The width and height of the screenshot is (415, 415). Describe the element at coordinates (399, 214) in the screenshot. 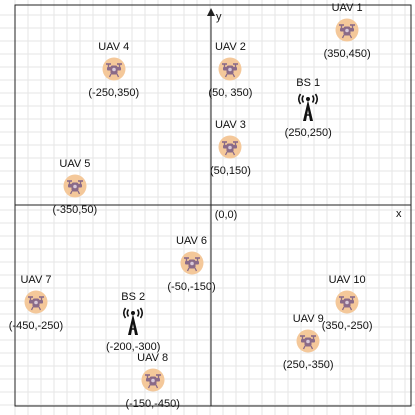

I see `x-axis-label: x` at that location.